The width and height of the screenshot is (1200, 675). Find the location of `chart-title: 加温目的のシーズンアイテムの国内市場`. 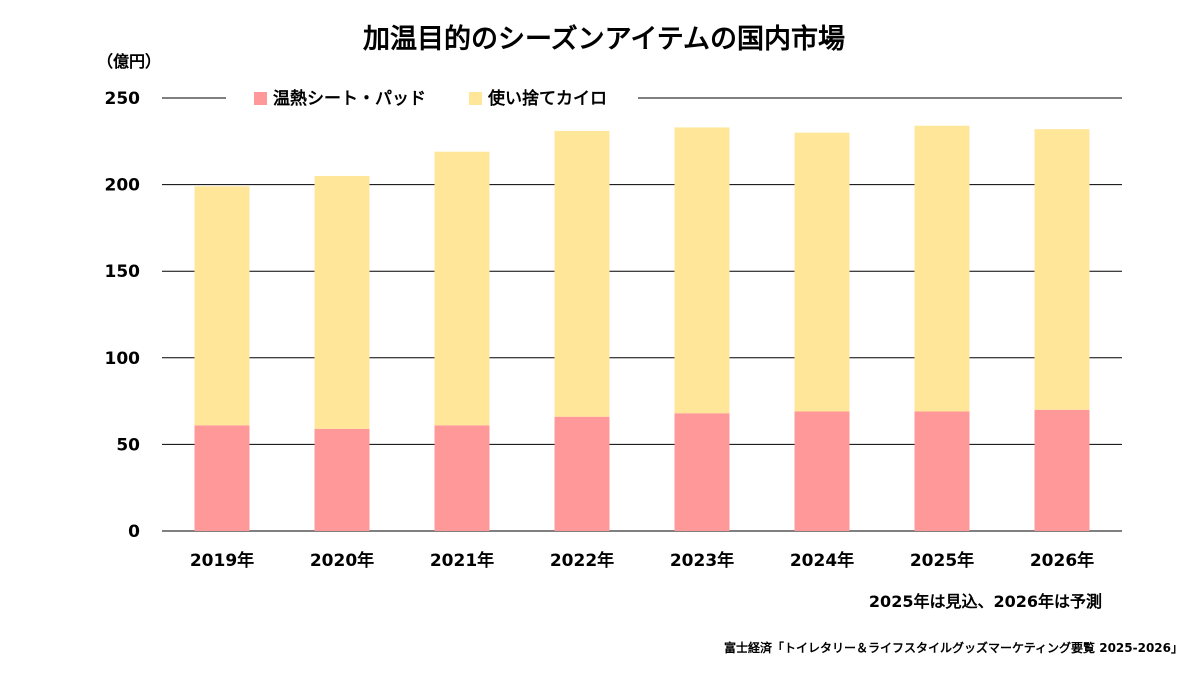

chart-title: 加温目的のシーズンアイテムの国内市場 is located at coordinates (604, 39).